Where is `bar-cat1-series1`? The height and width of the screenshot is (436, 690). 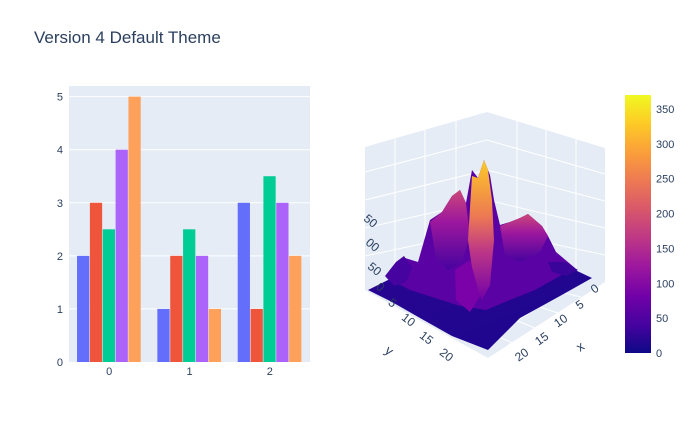
bar-cat1-series1 is located at coordinates (176, 308).